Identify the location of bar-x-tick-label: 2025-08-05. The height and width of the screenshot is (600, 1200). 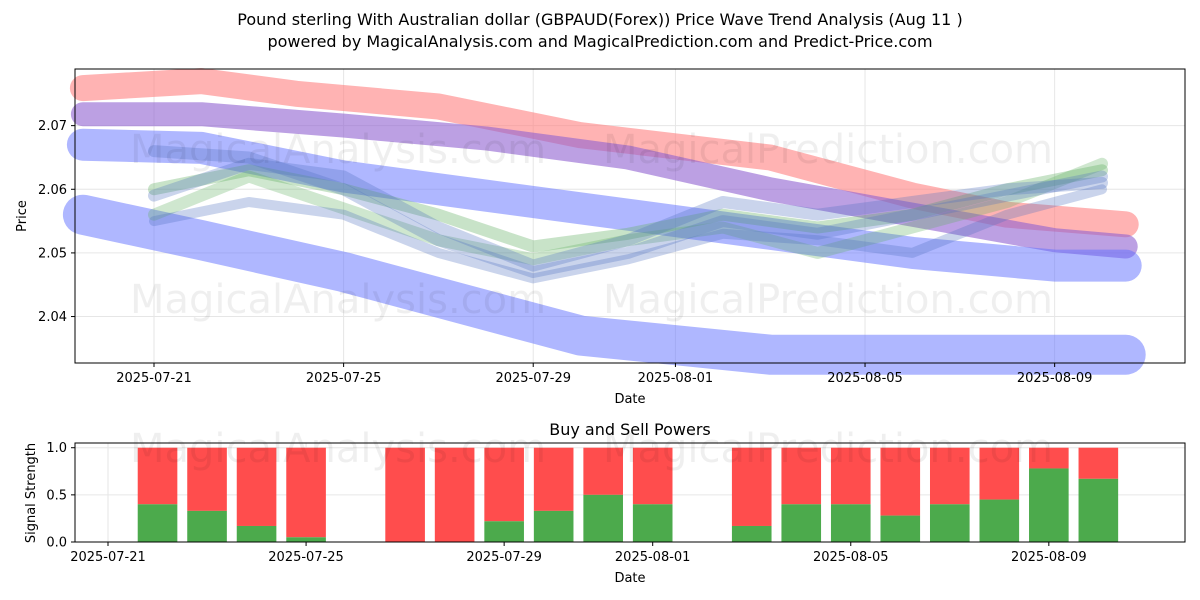
(851, 557).